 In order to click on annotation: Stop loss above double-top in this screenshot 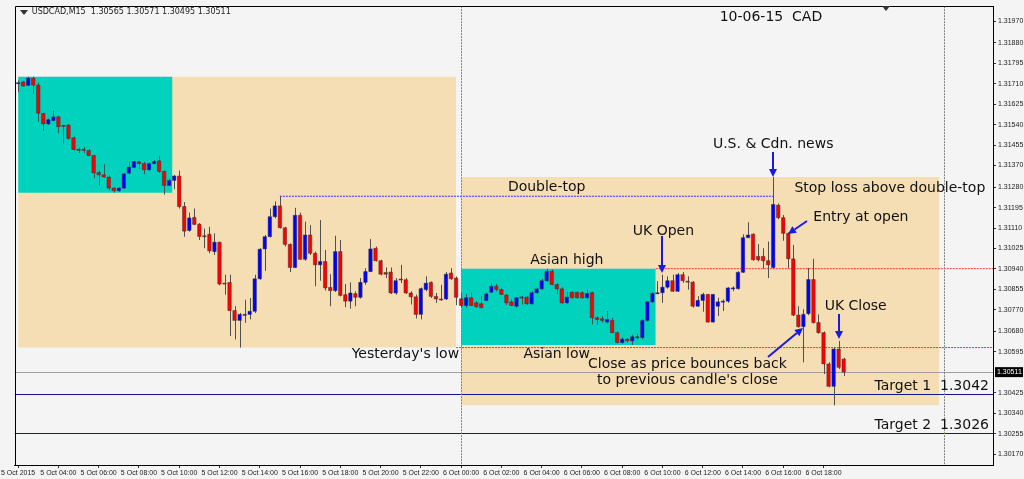, I will do `click(890, 186)`.